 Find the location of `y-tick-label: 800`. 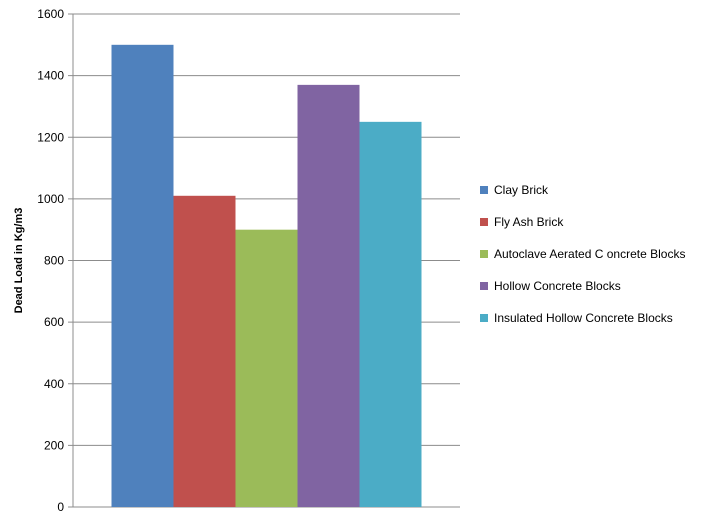

y-tick-label: 800 is located at coordinates (54, 261).